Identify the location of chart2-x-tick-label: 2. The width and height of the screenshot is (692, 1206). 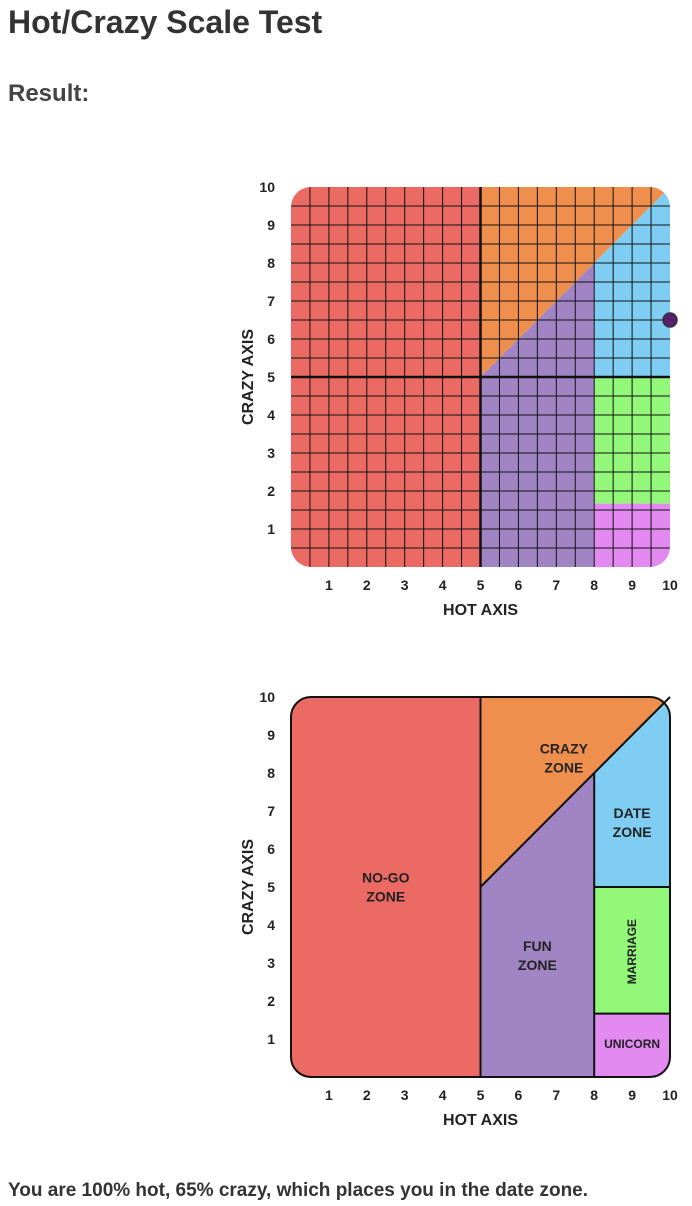
(367, 1095).